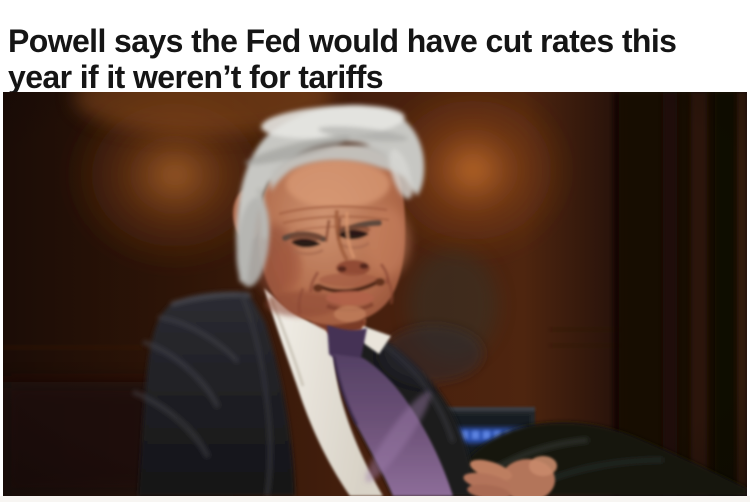 The height and width of the screenshot is (502, 750). Describe the element at coordinates (375, 499) in the screenshot. I see `page-bottom-margin` at that location.